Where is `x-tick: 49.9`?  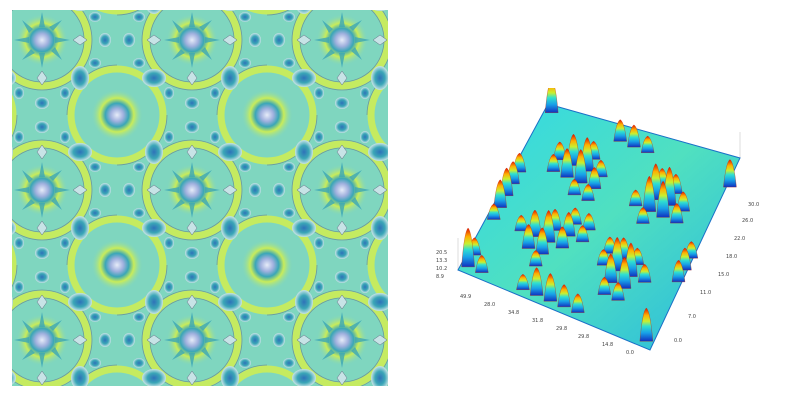
x-tick: 49.9 is located at coordinates (465, 297).